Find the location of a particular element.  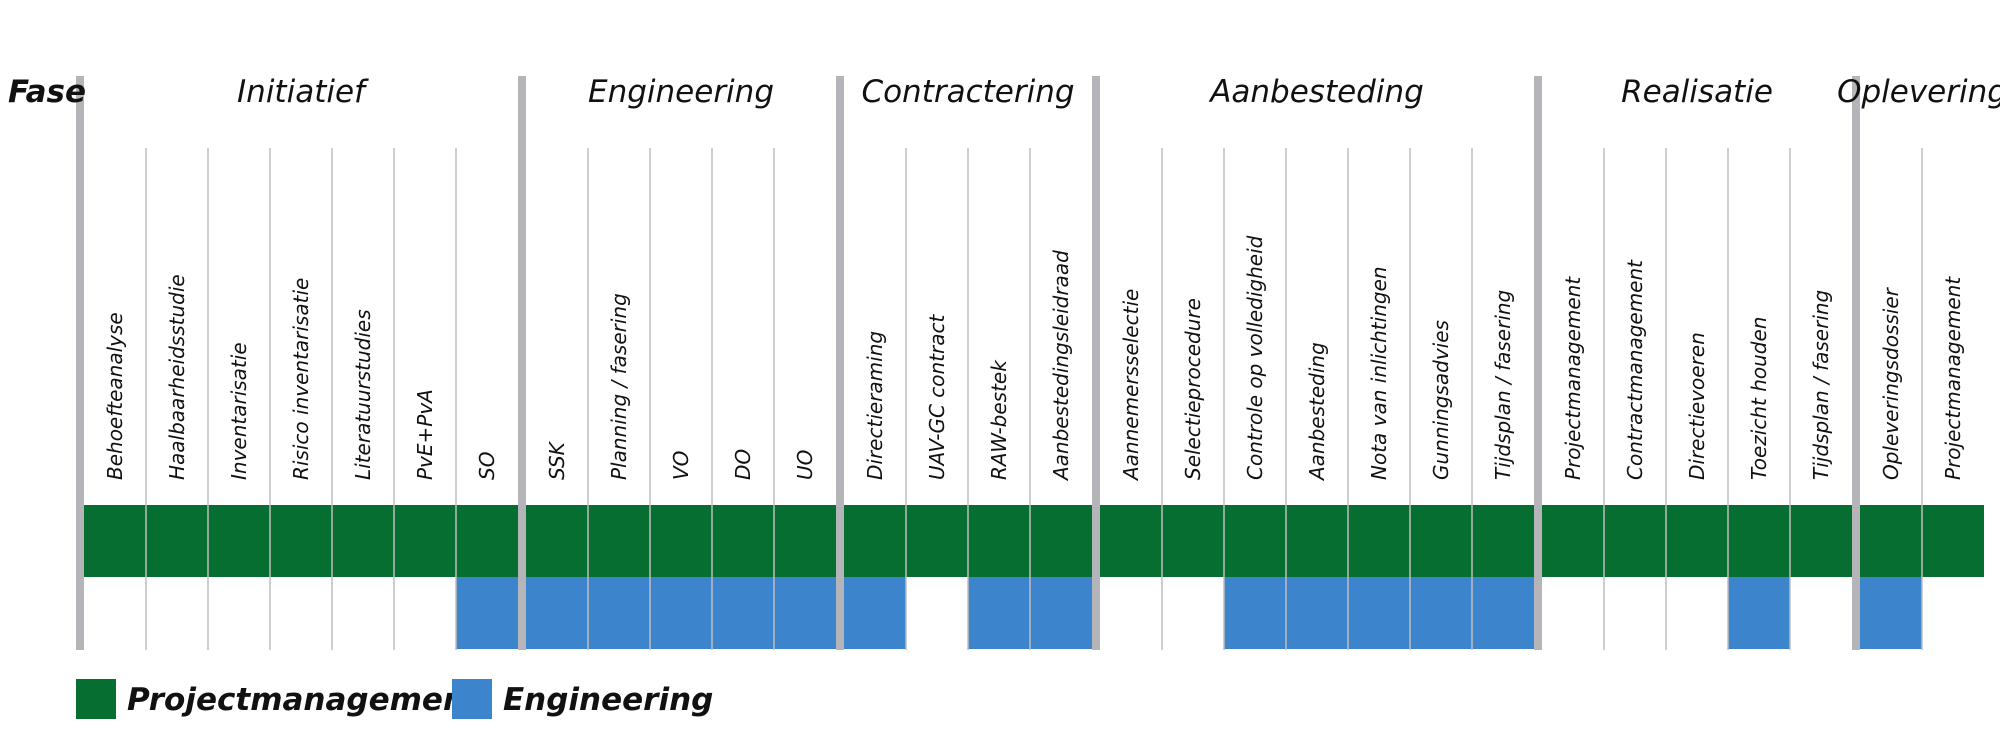

activity-label: Controle op volledigheid is located at coordinates (1255, 357).